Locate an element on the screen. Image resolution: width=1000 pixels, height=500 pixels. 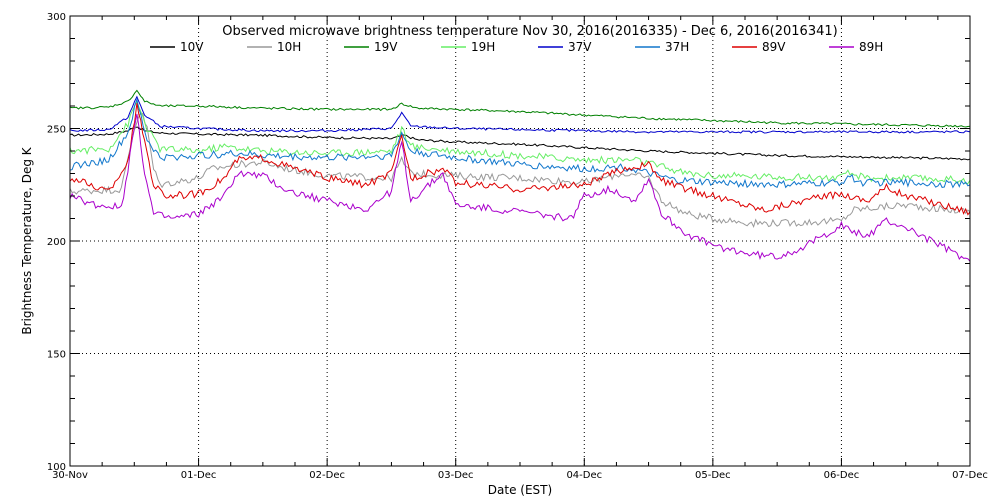
series-line-10V is located at coordinates (520, 143).